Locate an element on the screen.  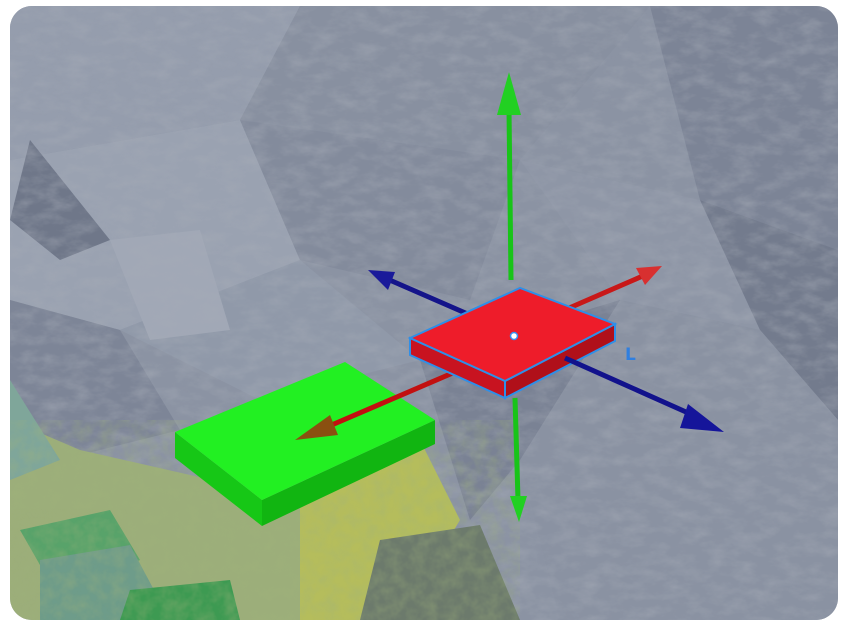
green-part is located at coordinates (305, 444).